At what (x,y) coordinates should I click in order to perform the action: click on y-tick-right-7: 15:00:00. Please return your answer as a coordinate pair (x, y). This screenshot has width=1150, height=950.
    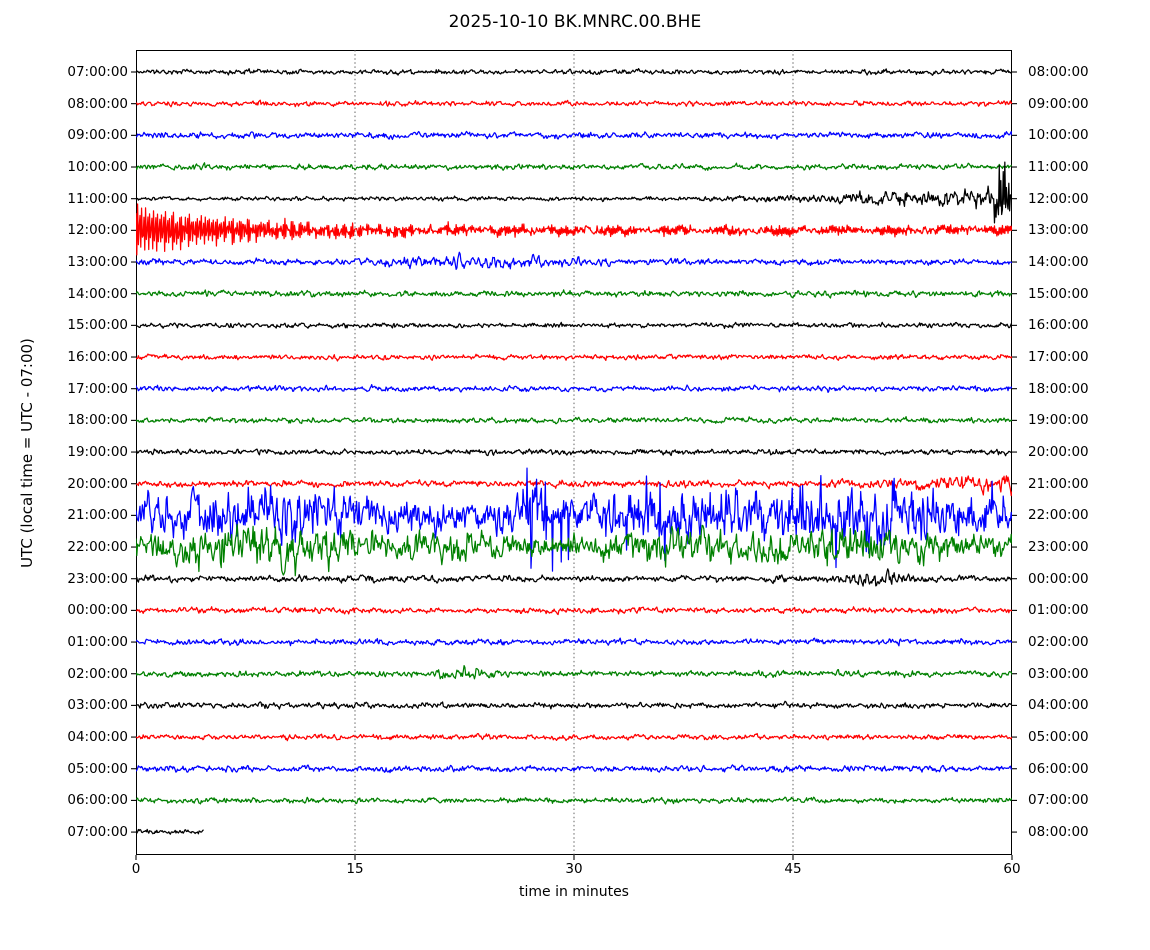
    Looking at the image, I should click on (1058, 293).